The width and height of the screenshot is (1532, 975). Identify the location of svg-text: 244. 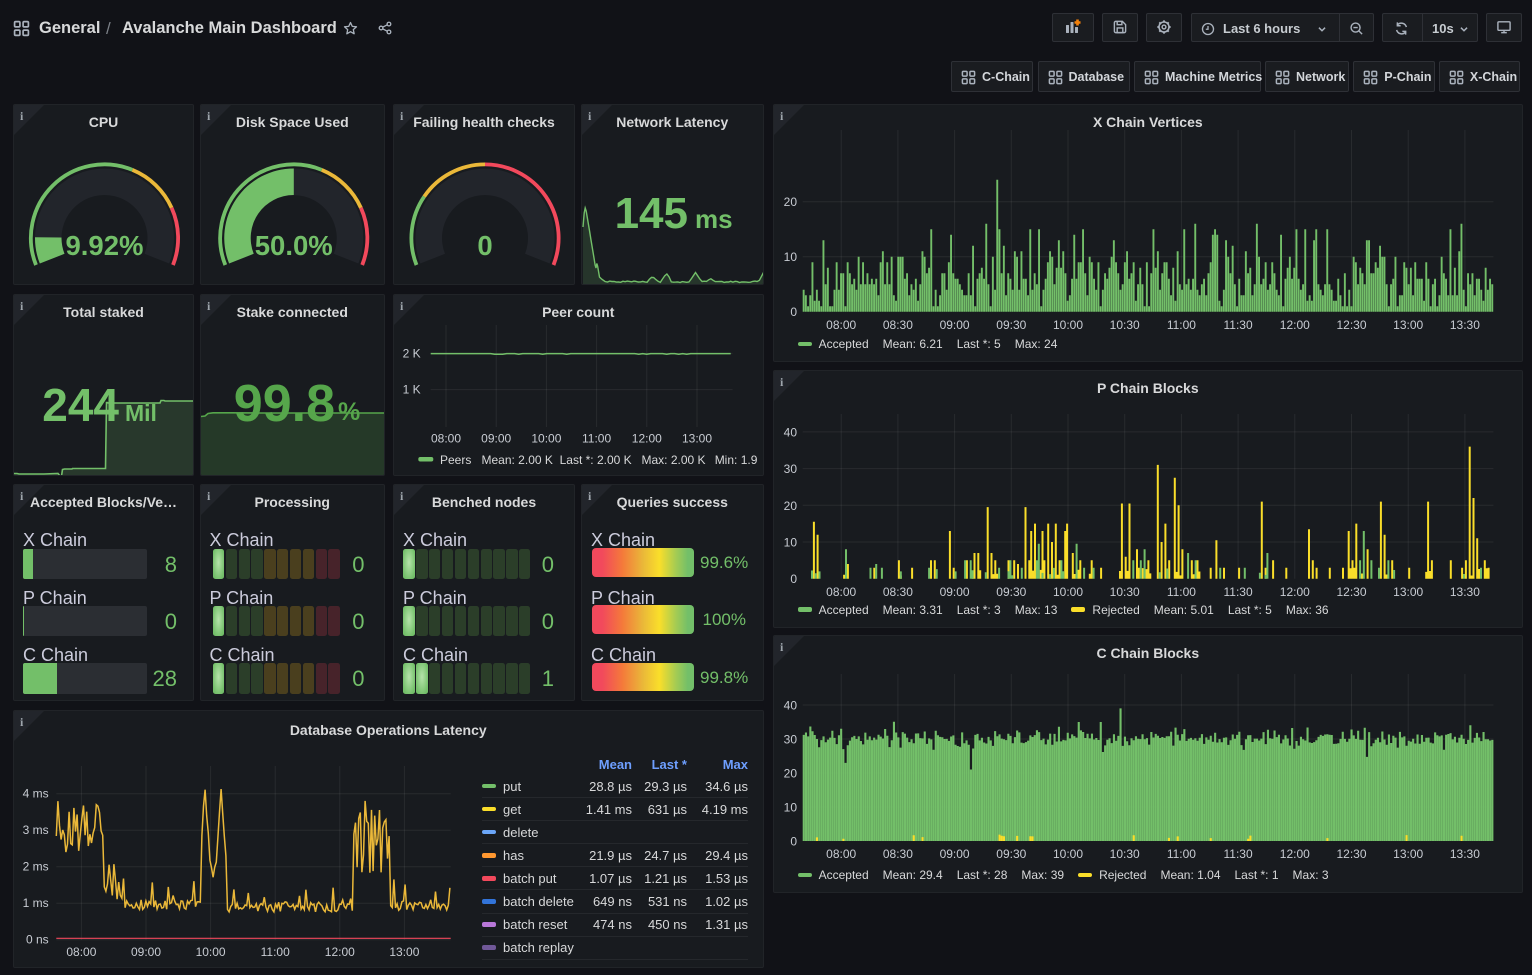
(80, 405).